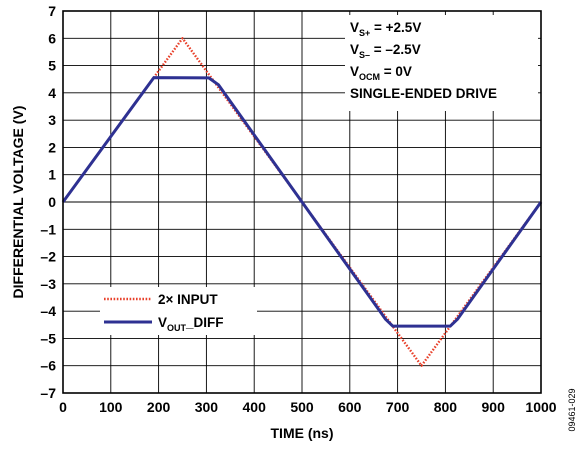 The image size is (587, 451). I want to click on condition-line: SINGLE-ENDED DRIVE, so click(423, 93).